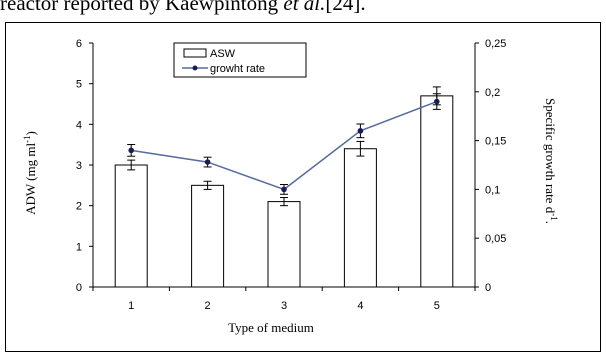 The width and height of the screenshot is (606, 358). Describe the element at coordinates (271, 327) in the screenshot. I see `x-axis-title: Type of medium` at that location.